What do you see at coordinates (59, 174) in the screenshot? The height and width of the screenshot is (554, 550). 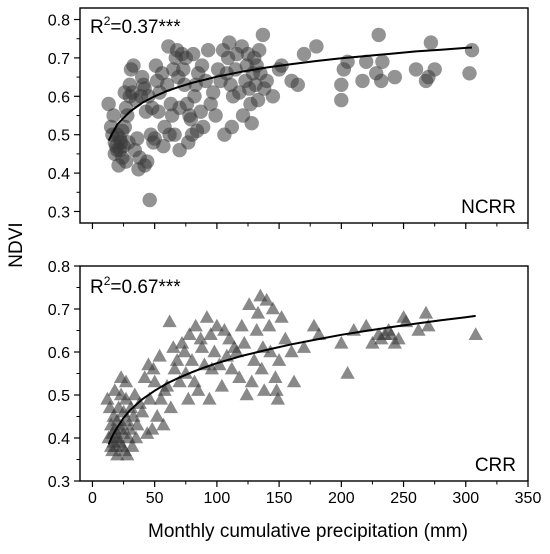 I see `y-tick-label-ncrr: 0.4` at bounding box center [59, 174].